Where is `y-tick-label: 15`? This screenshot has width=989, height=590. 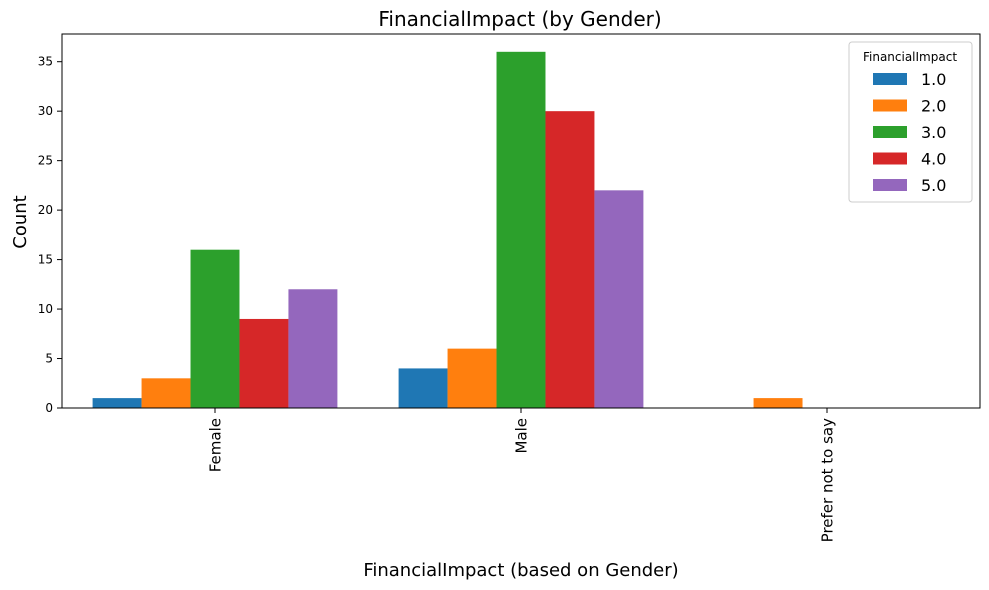 y-tick-label: 15 is located at coordinates (45, 260).